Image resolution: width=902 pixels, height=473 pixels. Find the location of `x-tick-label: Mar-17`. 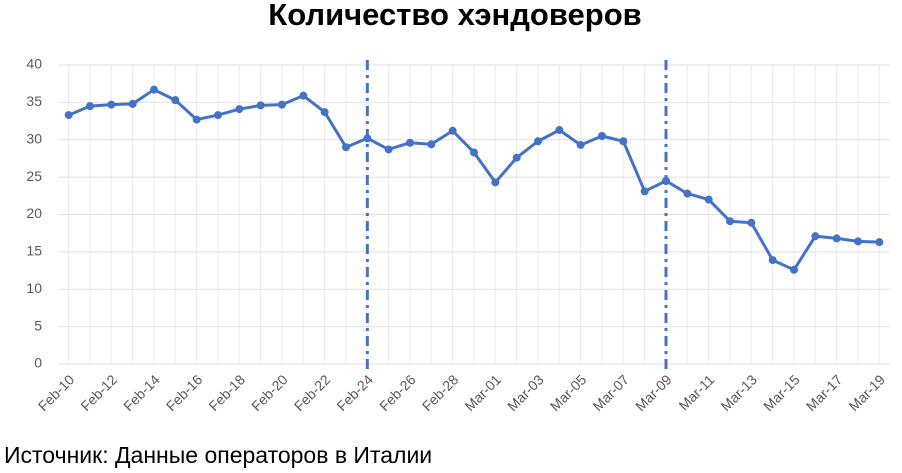

x-tick-label: Mar-17 is located at coordinates (824, 392).